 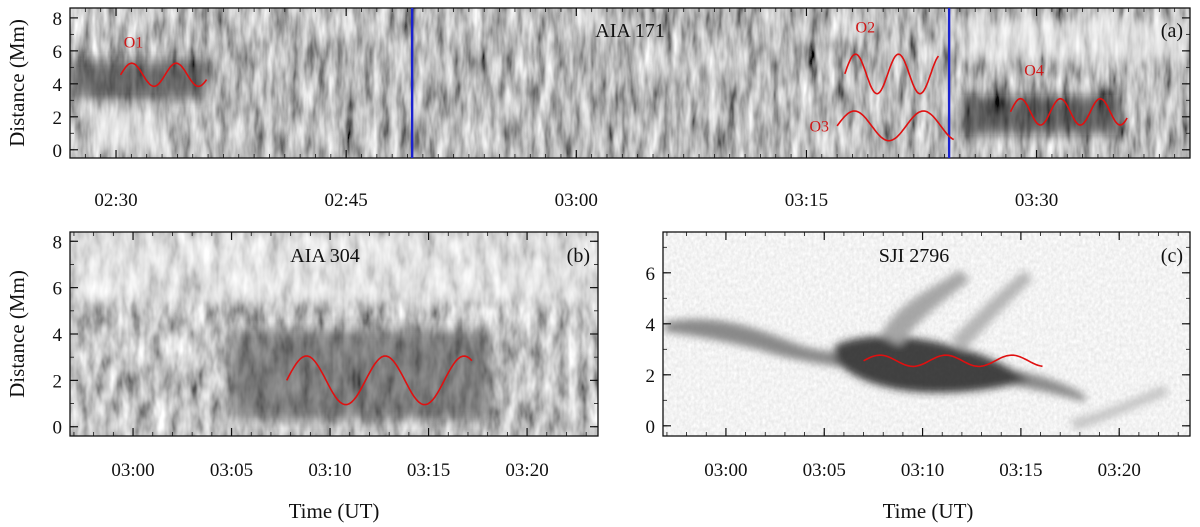 I want to click on panel-c-tag: (c), so click(x=1172, y=256).